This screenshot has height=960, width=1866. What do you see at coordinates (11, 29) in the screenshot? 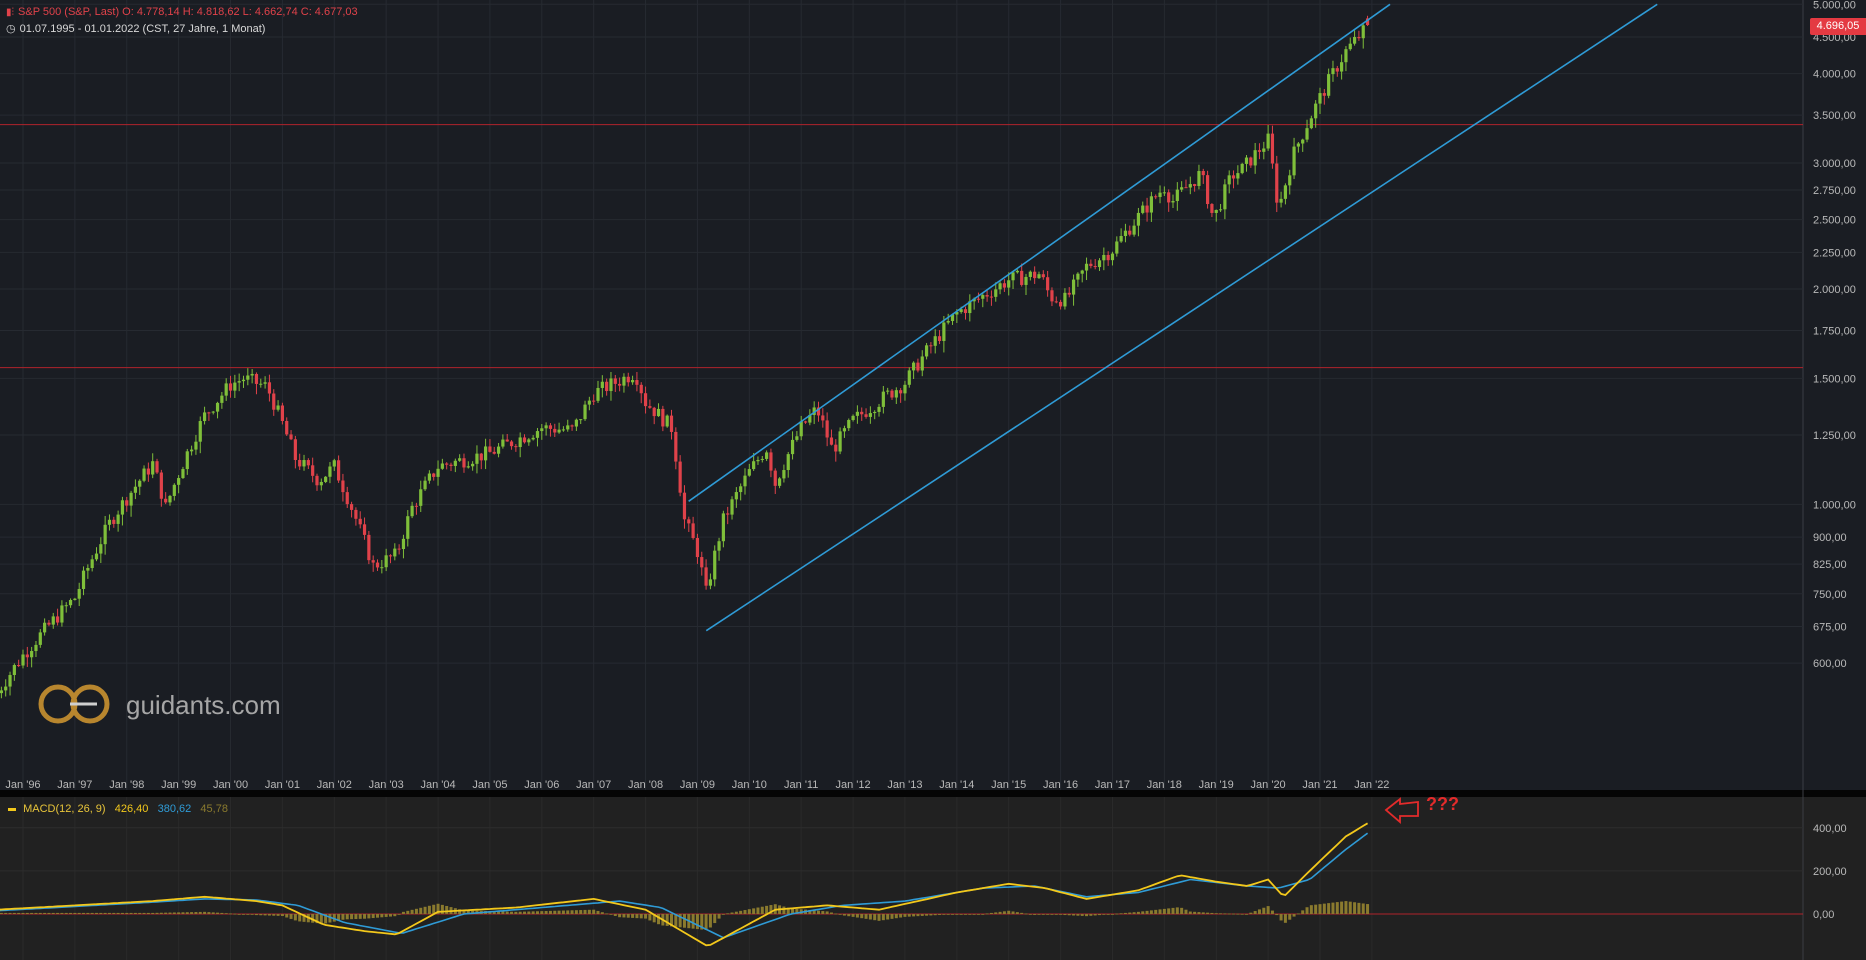
I see `clock-icon: ◷` at bounding box center [11, 29].